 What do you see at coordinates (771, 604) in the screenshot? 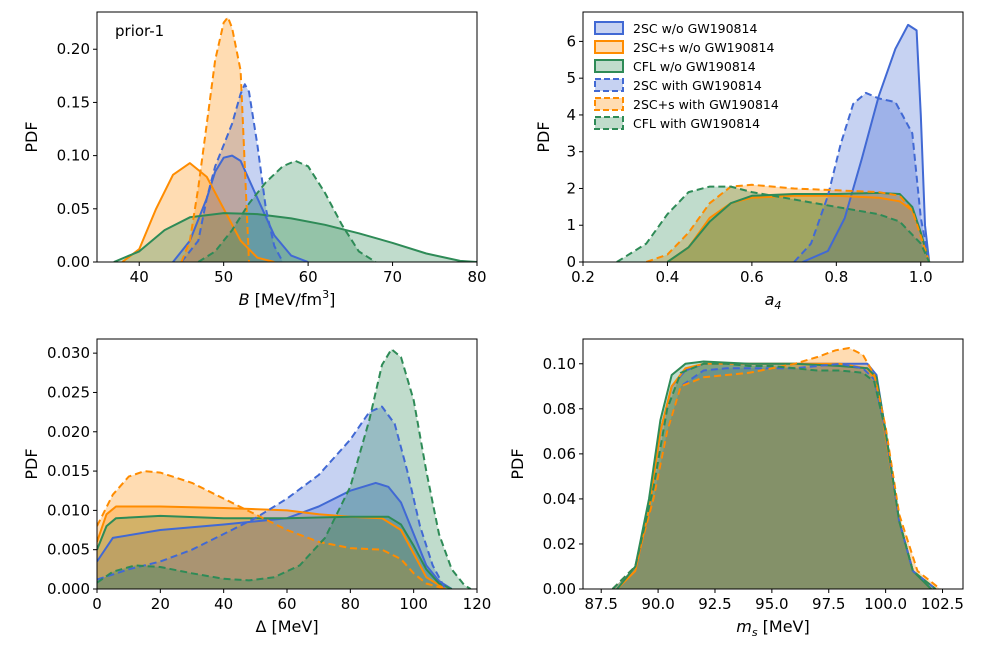
I see `x-tick-label: 95.0` at bounding box center [771, 604].